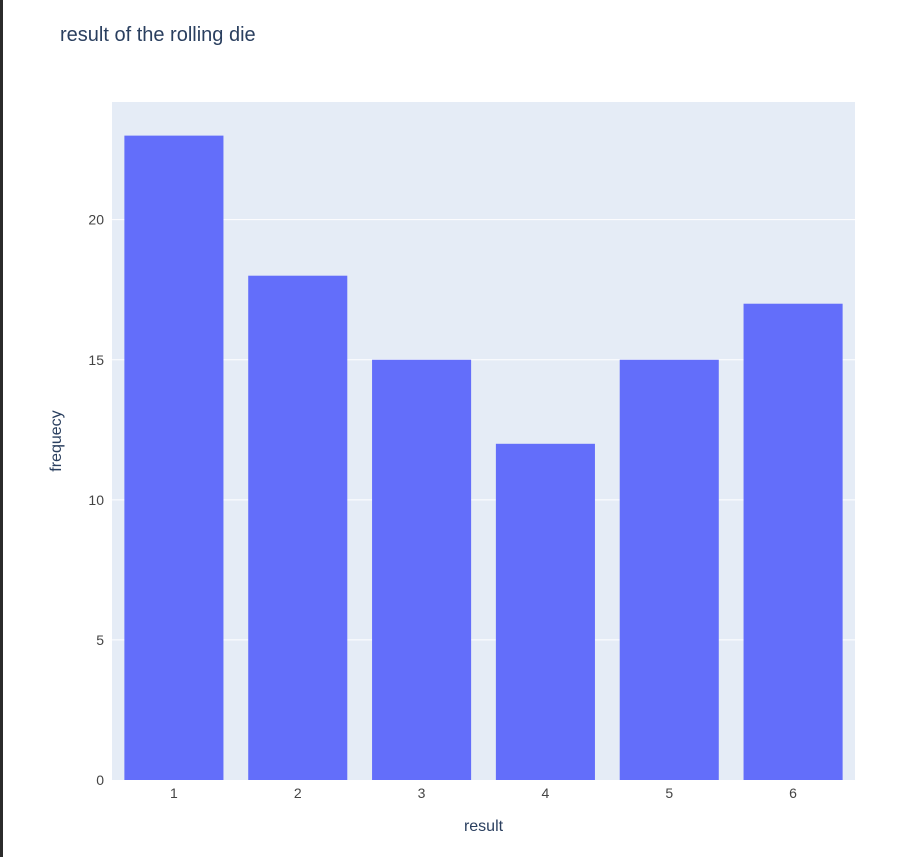 This screenshot has height=862, width=908. What do you see at coordinates (546, 793) in the screenshot?
I see `x-tick-label: 4` at bounding box center [546, 793].